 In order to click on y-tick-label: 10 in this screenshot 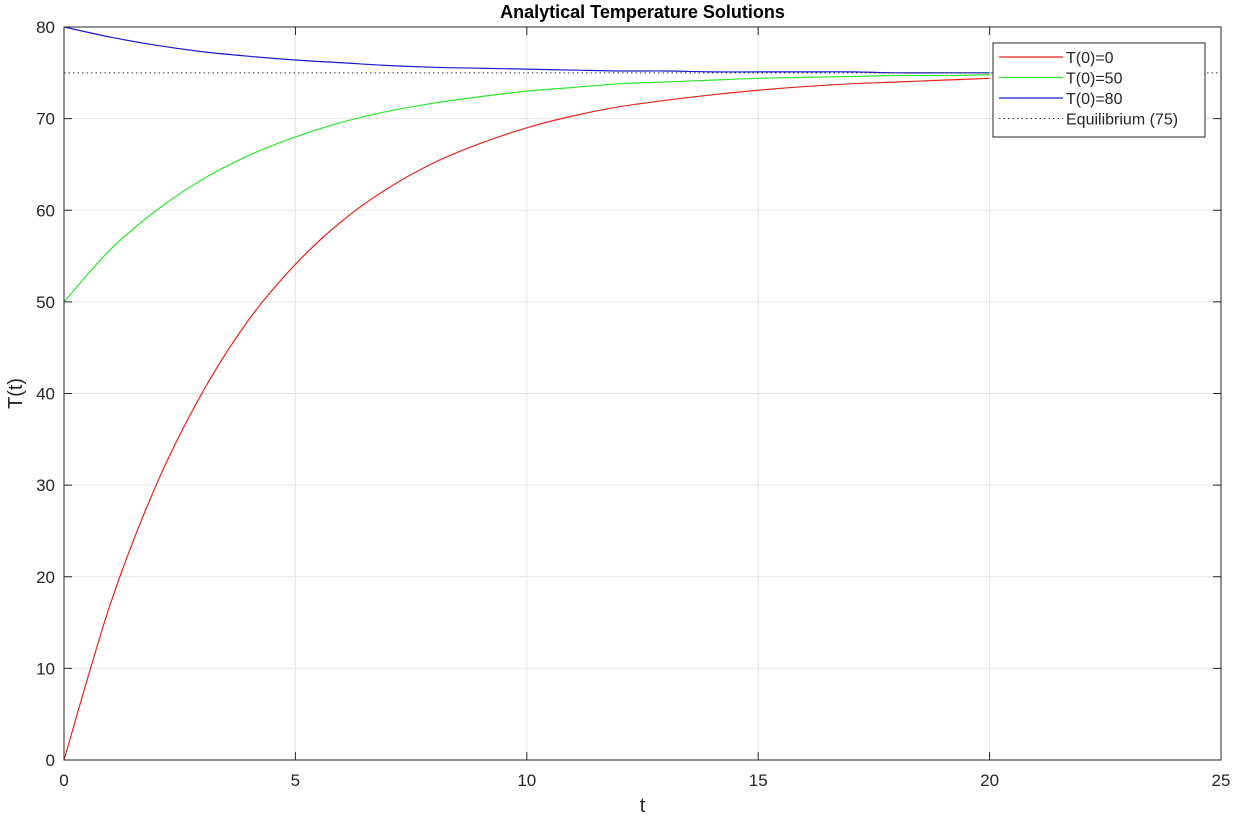, I will do `click(45, 668)`.